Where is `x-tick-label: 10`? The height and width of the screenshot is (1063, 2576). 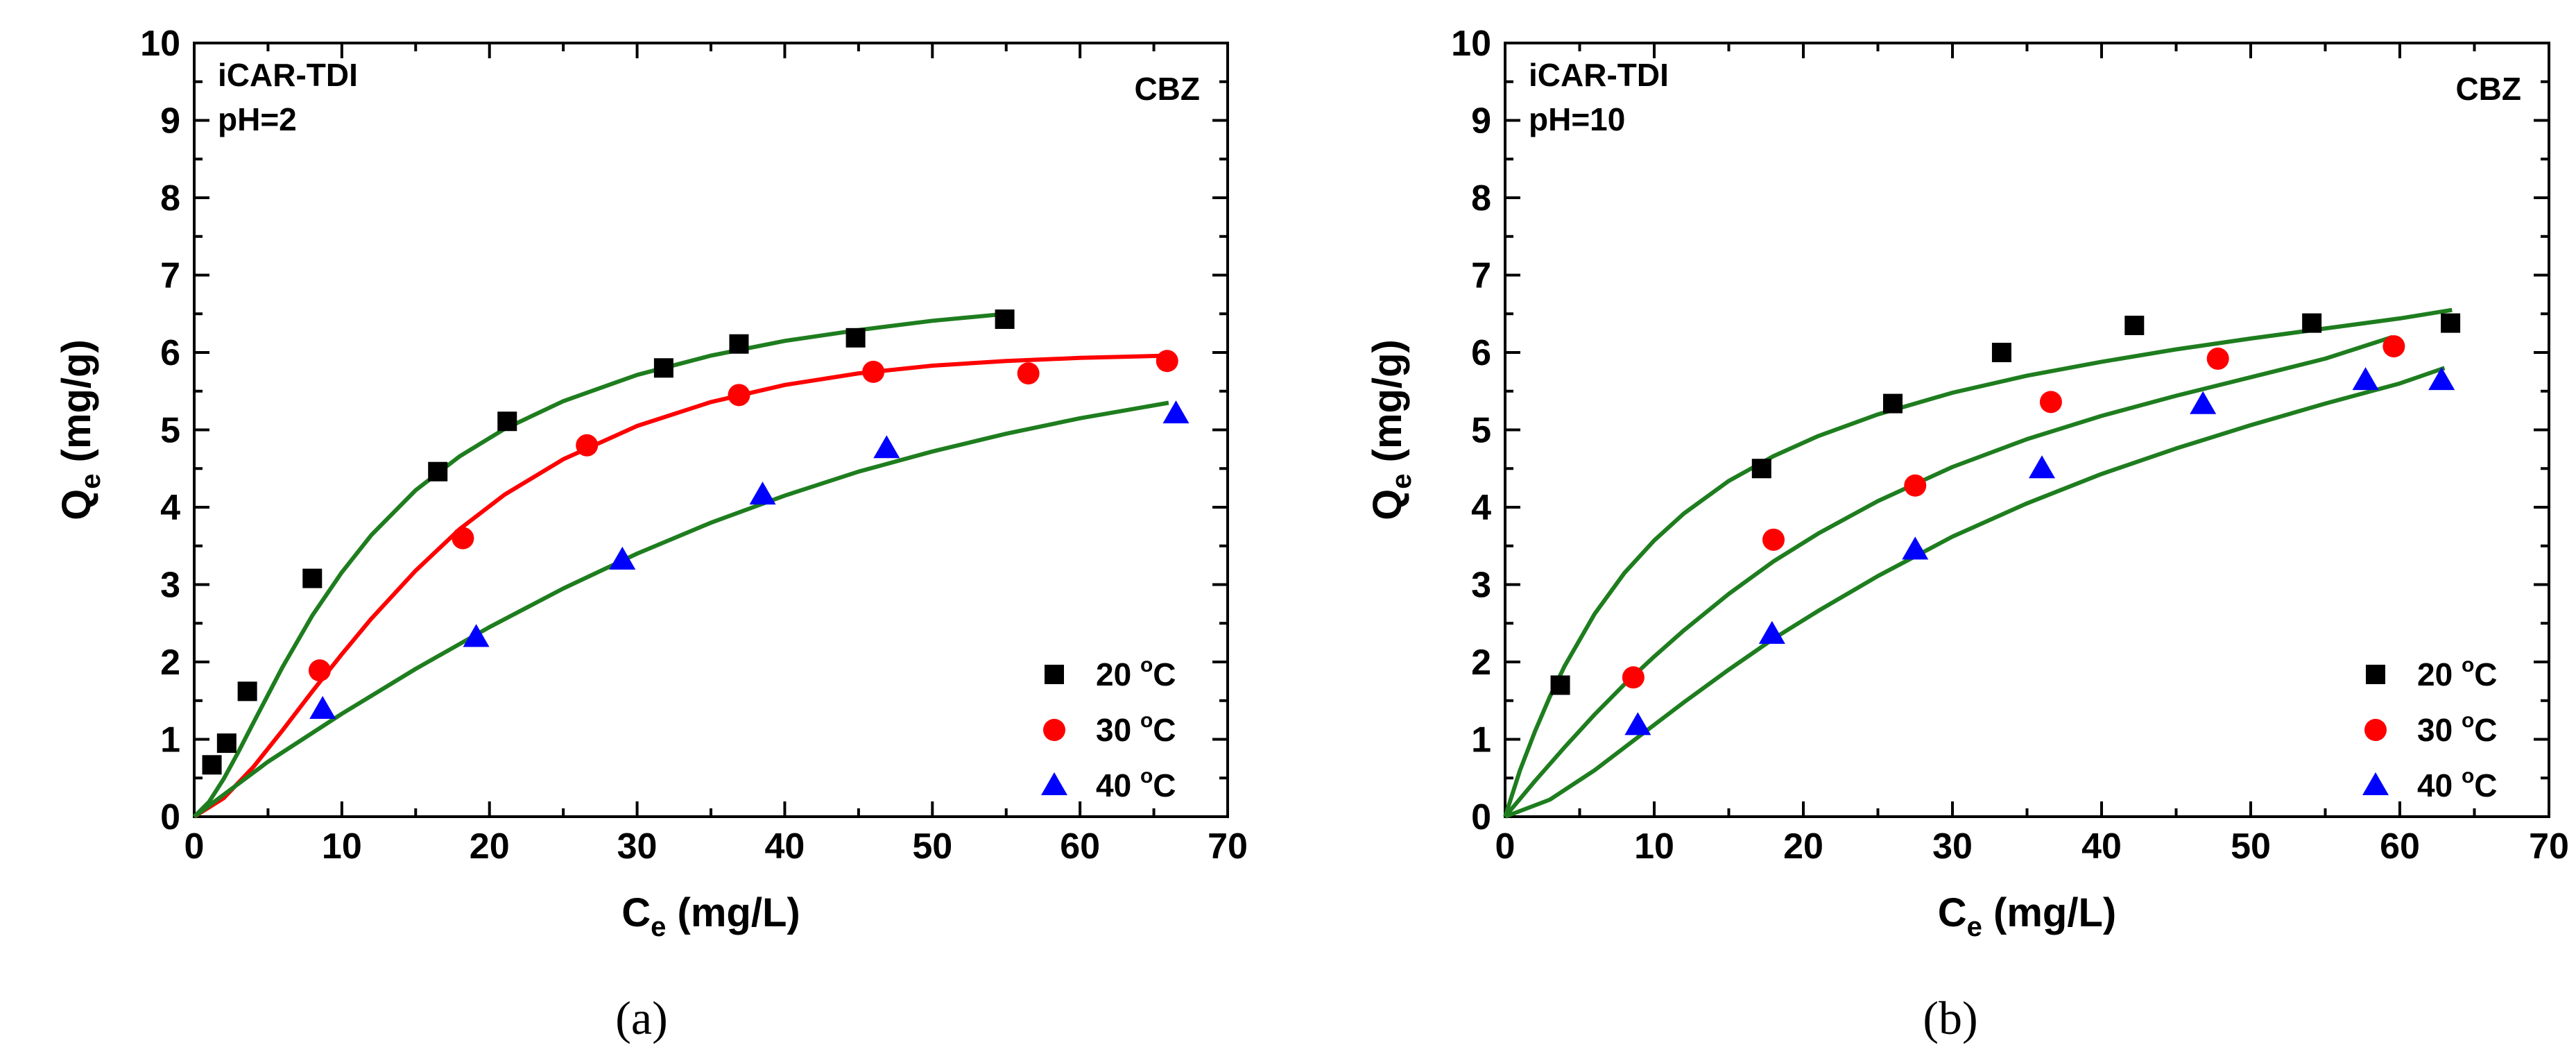
x-tick-label: 10 is located at coordinates (1654, 846).